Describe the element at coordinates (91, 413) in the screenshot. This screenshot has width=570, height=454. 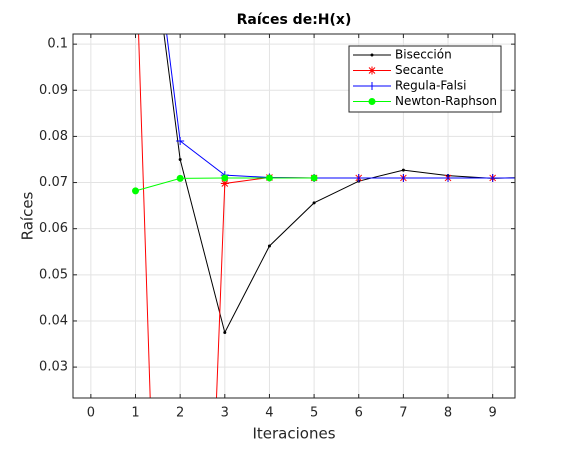
I see `x-tick-label: 0` at that location.